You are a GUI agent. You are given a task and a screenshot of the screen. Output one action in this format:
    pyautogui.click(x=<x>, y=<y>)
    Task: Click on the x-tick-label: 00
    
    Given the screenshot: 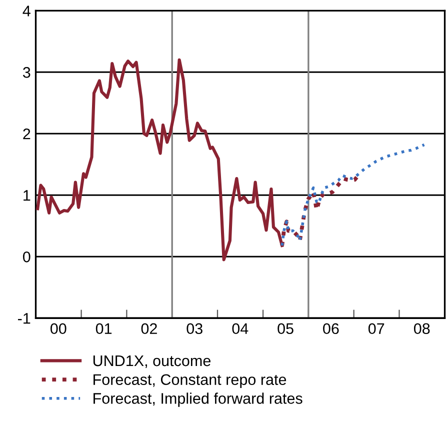 What is the action you would take?
    pyautogui.click(x=58, y=328)
    